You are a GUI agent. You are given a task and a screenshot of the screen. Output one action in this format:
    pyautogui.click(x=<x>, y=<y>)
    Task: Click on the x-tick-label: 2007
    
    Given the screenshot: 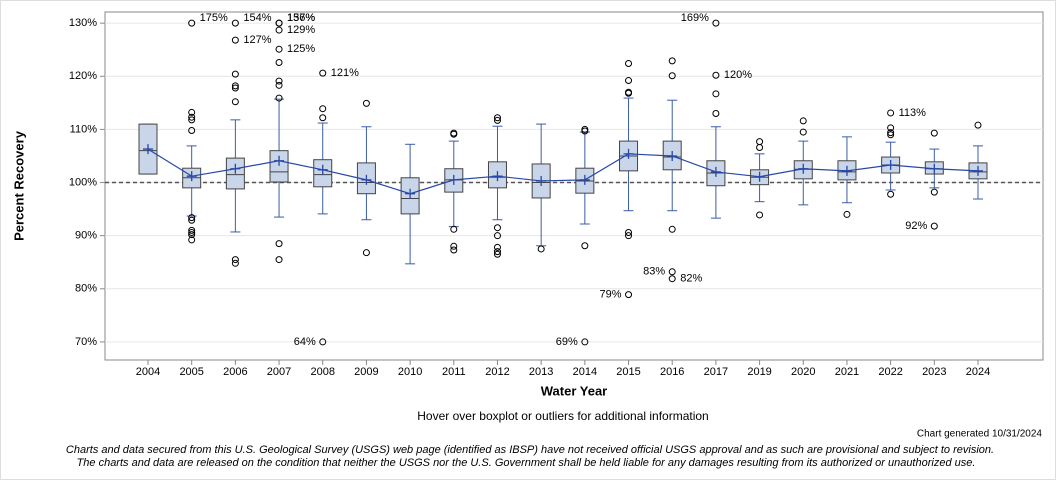 What is the action you would take?
    pyautogui.click(x=279, y=372)
    